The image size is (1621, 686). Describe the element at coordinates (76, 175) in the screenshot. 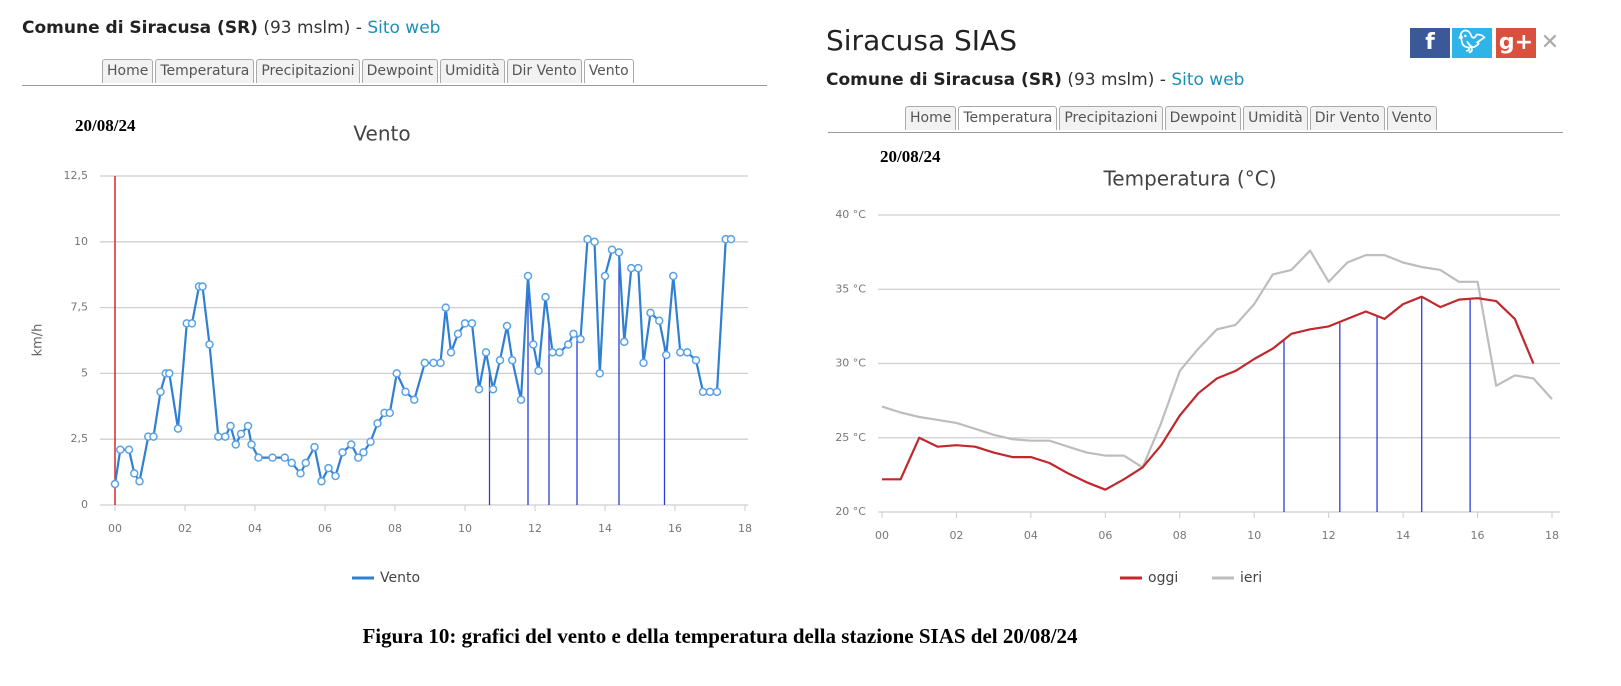

I see `y-tick-label: 12,5` at that location.